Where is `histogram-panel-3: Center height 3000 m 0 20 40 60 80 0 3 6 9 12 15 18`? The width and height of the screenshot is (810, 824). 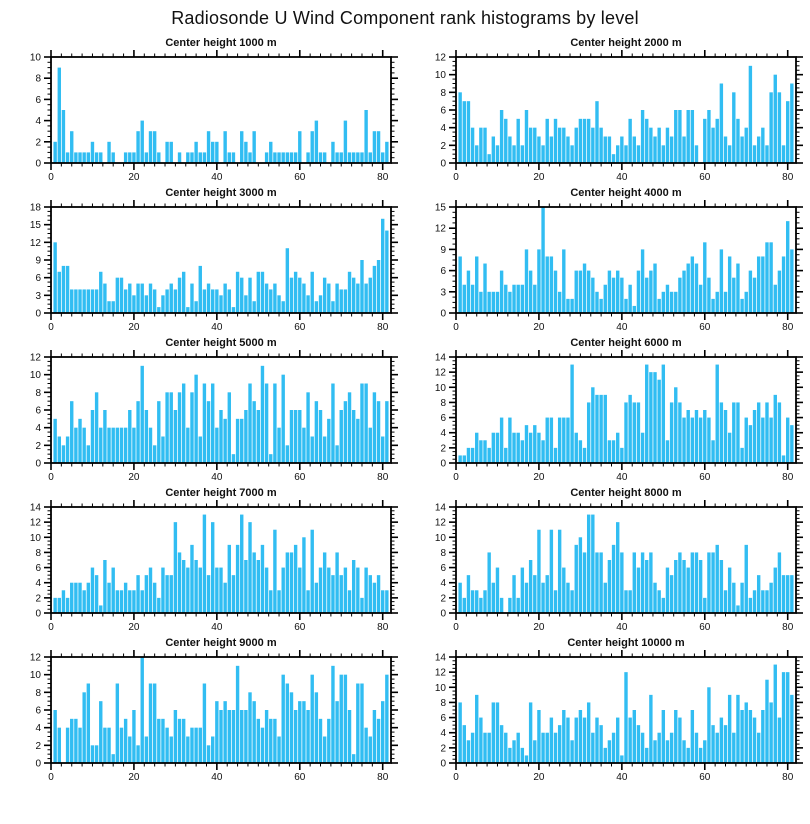
histogram-panel-3: Center height 3000 m 0 20 40 60 80 0 3 6 9 12 15 18 is located at coordinates (202, 258).